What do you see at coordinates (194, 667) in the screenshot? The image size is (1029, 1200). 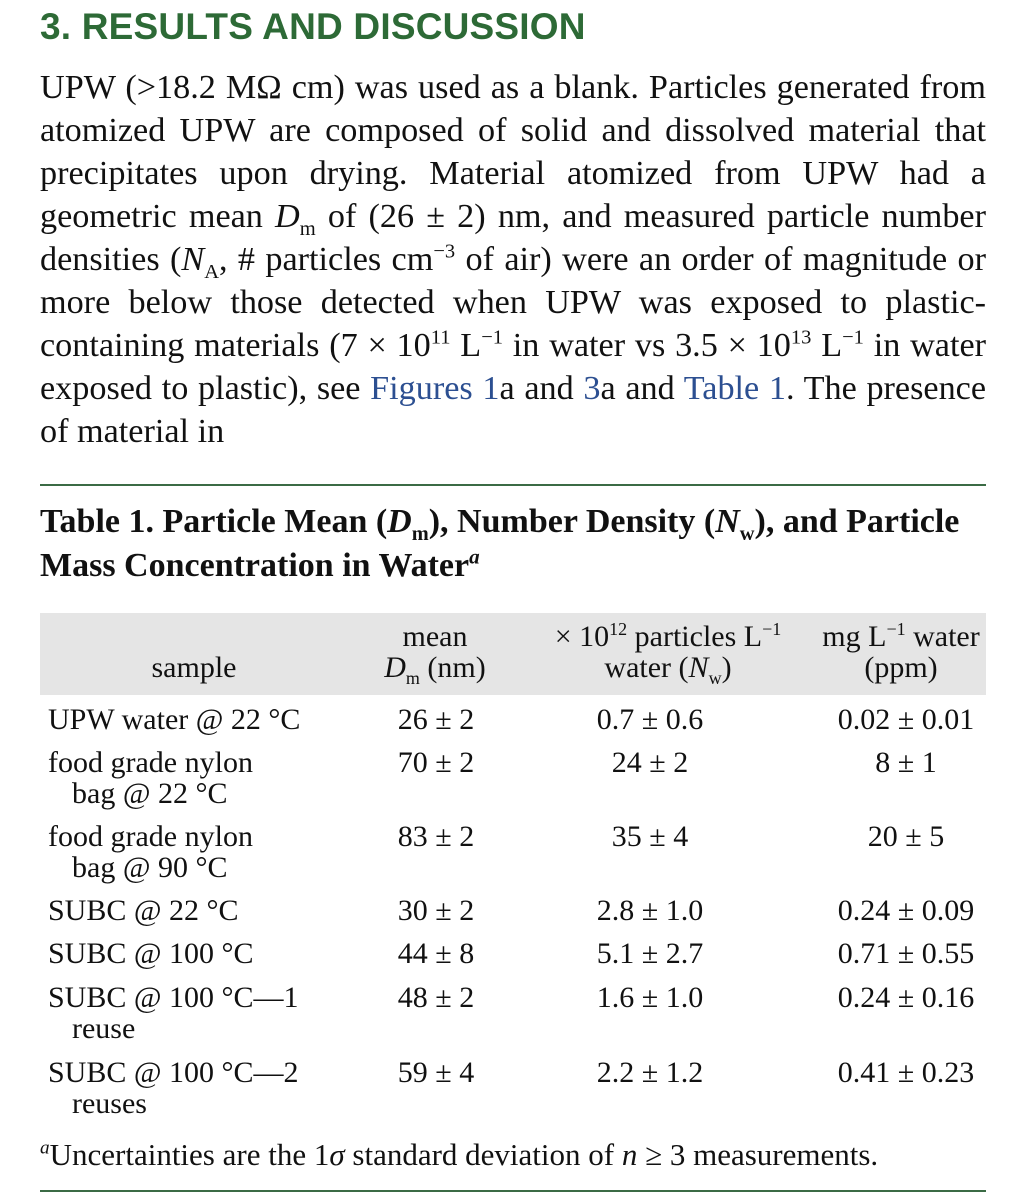 I see `column-header-sample: sample` at bounding box center [194, 667].